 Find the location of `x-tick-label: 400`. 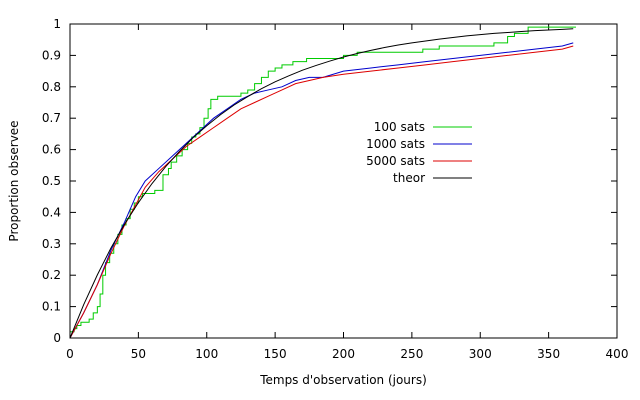

x-tick-label: 400 is located at coordinates (617, 354).